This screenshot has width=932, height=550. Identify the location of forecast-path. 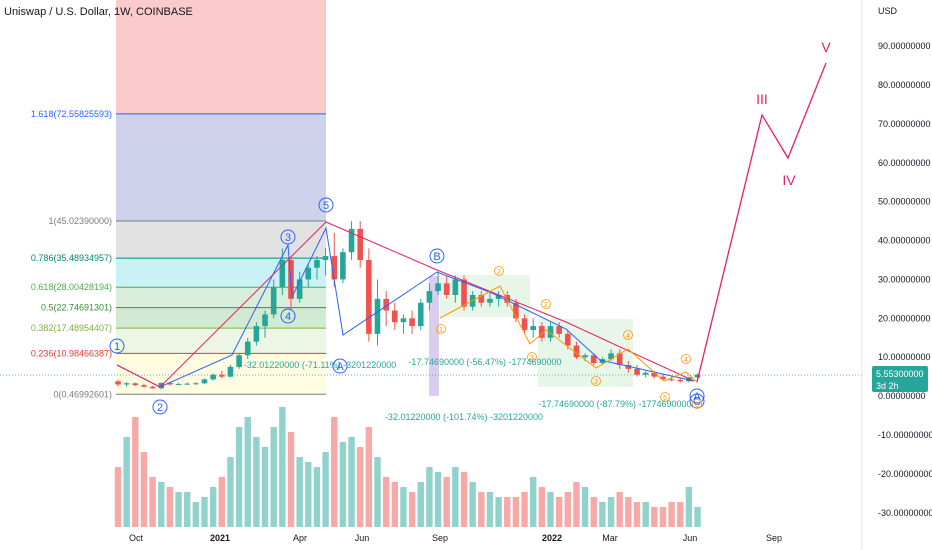
(761, 222).